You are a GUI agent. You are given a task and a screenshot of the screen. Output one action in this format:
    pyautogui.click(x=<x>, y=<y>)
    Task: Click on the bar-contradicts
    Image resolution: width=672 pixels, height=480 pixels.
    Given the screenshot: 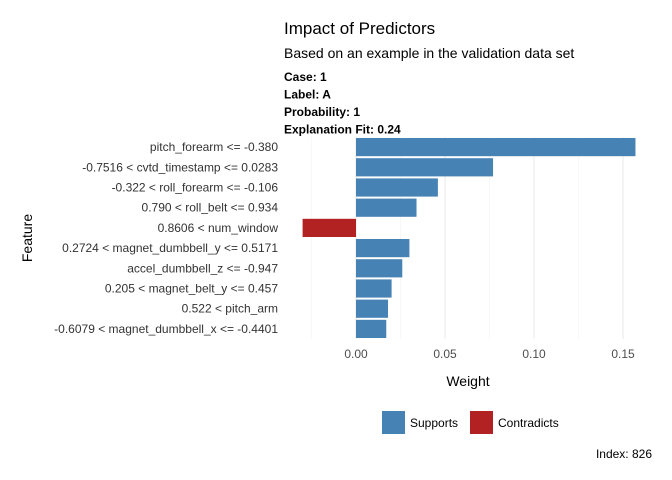 What is the action you would take?
    pyautogui.click(x=329, y=227)
    